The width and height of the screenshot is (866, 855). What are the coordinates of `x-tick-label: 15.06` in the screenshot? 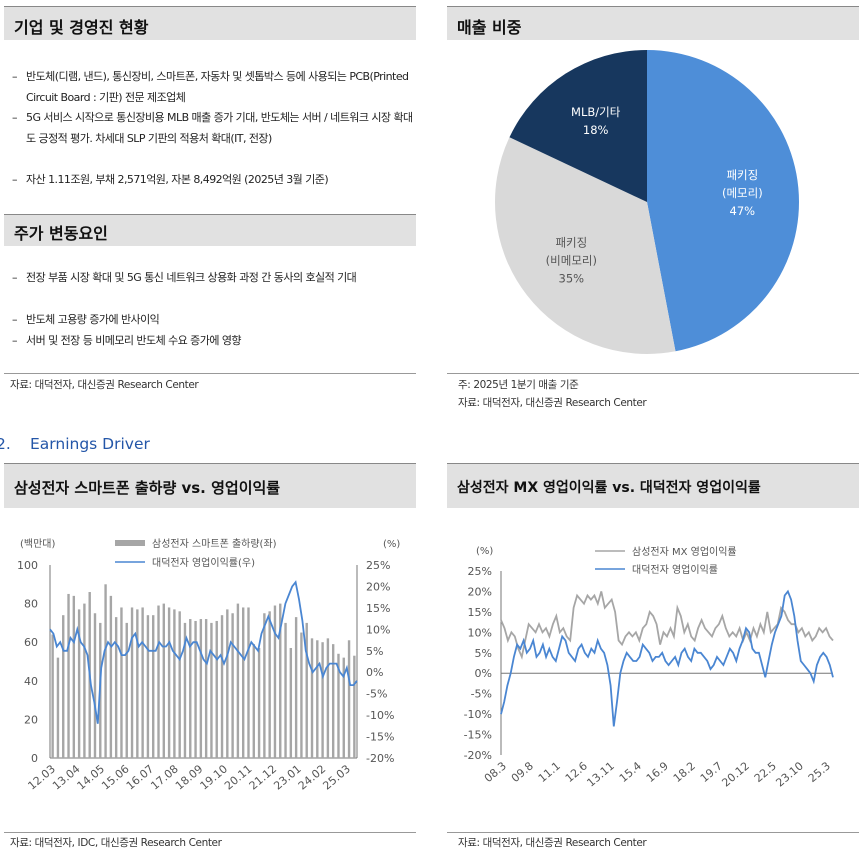 It's located at (115, 777).